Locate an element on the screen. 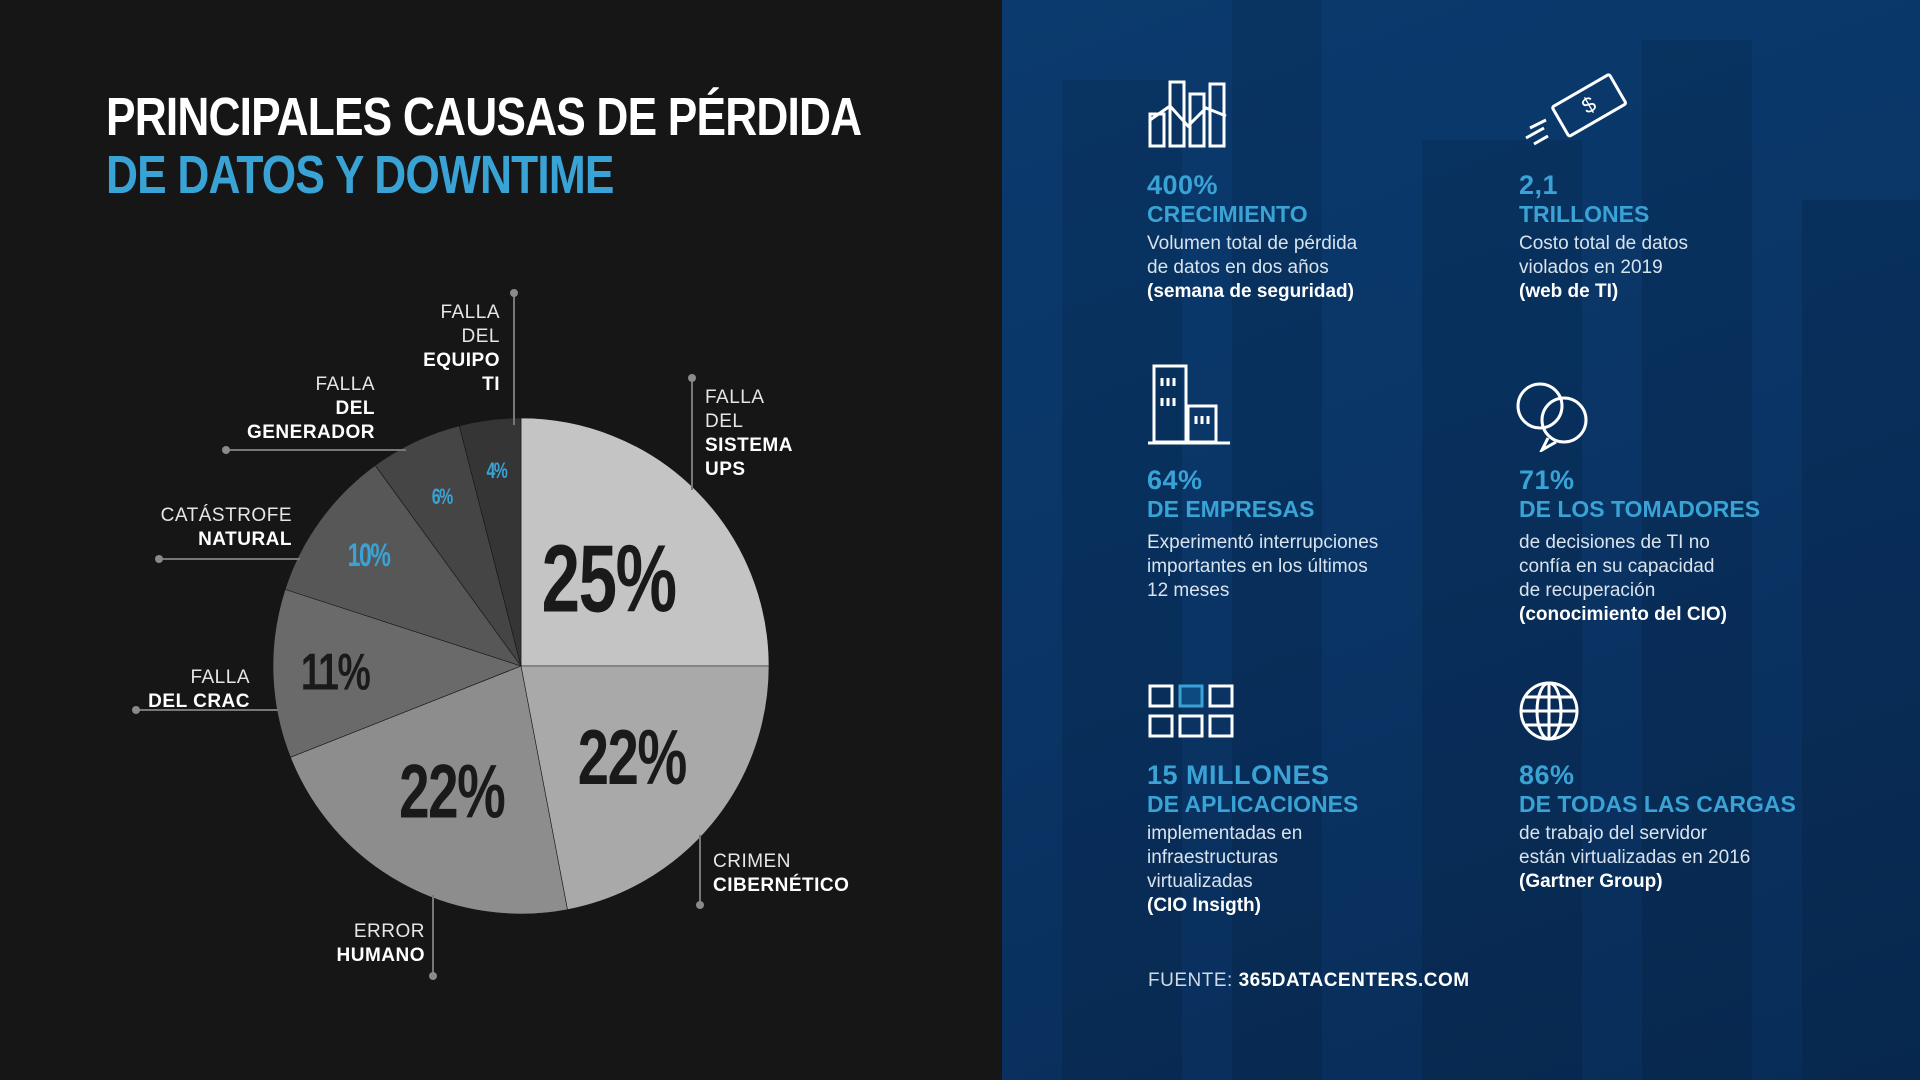  buildings-icon is located at coordinates (1189, 407).